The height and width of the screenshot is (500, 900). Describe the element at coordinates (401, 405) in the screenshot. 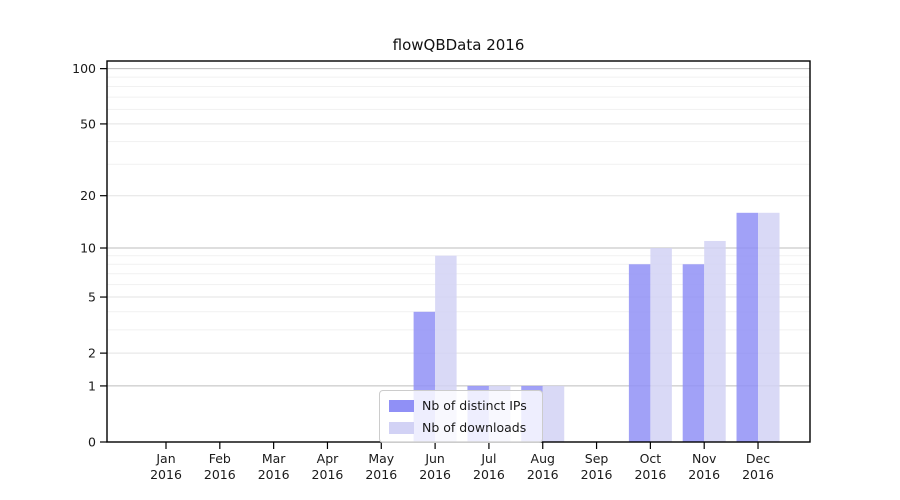

I see `legend-swatch-distinct-ips` at that location.